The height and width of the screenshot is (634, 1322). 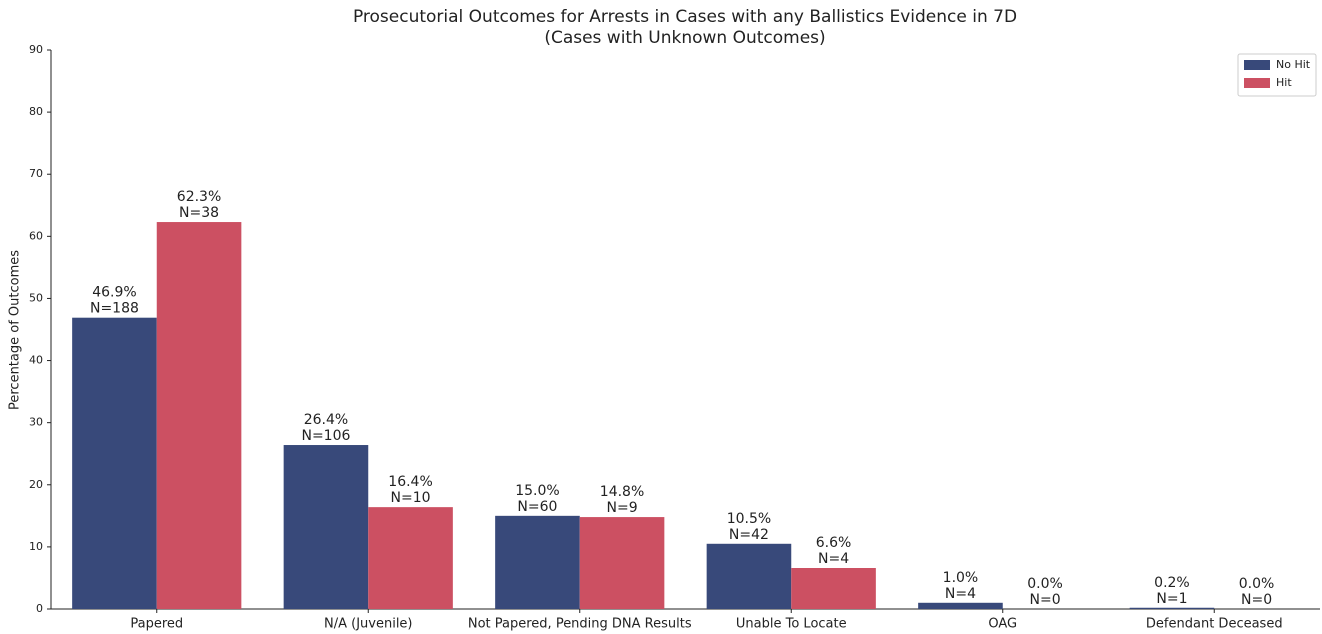 I want to click on y-tick-label: 50, so click(x=36, y=297).